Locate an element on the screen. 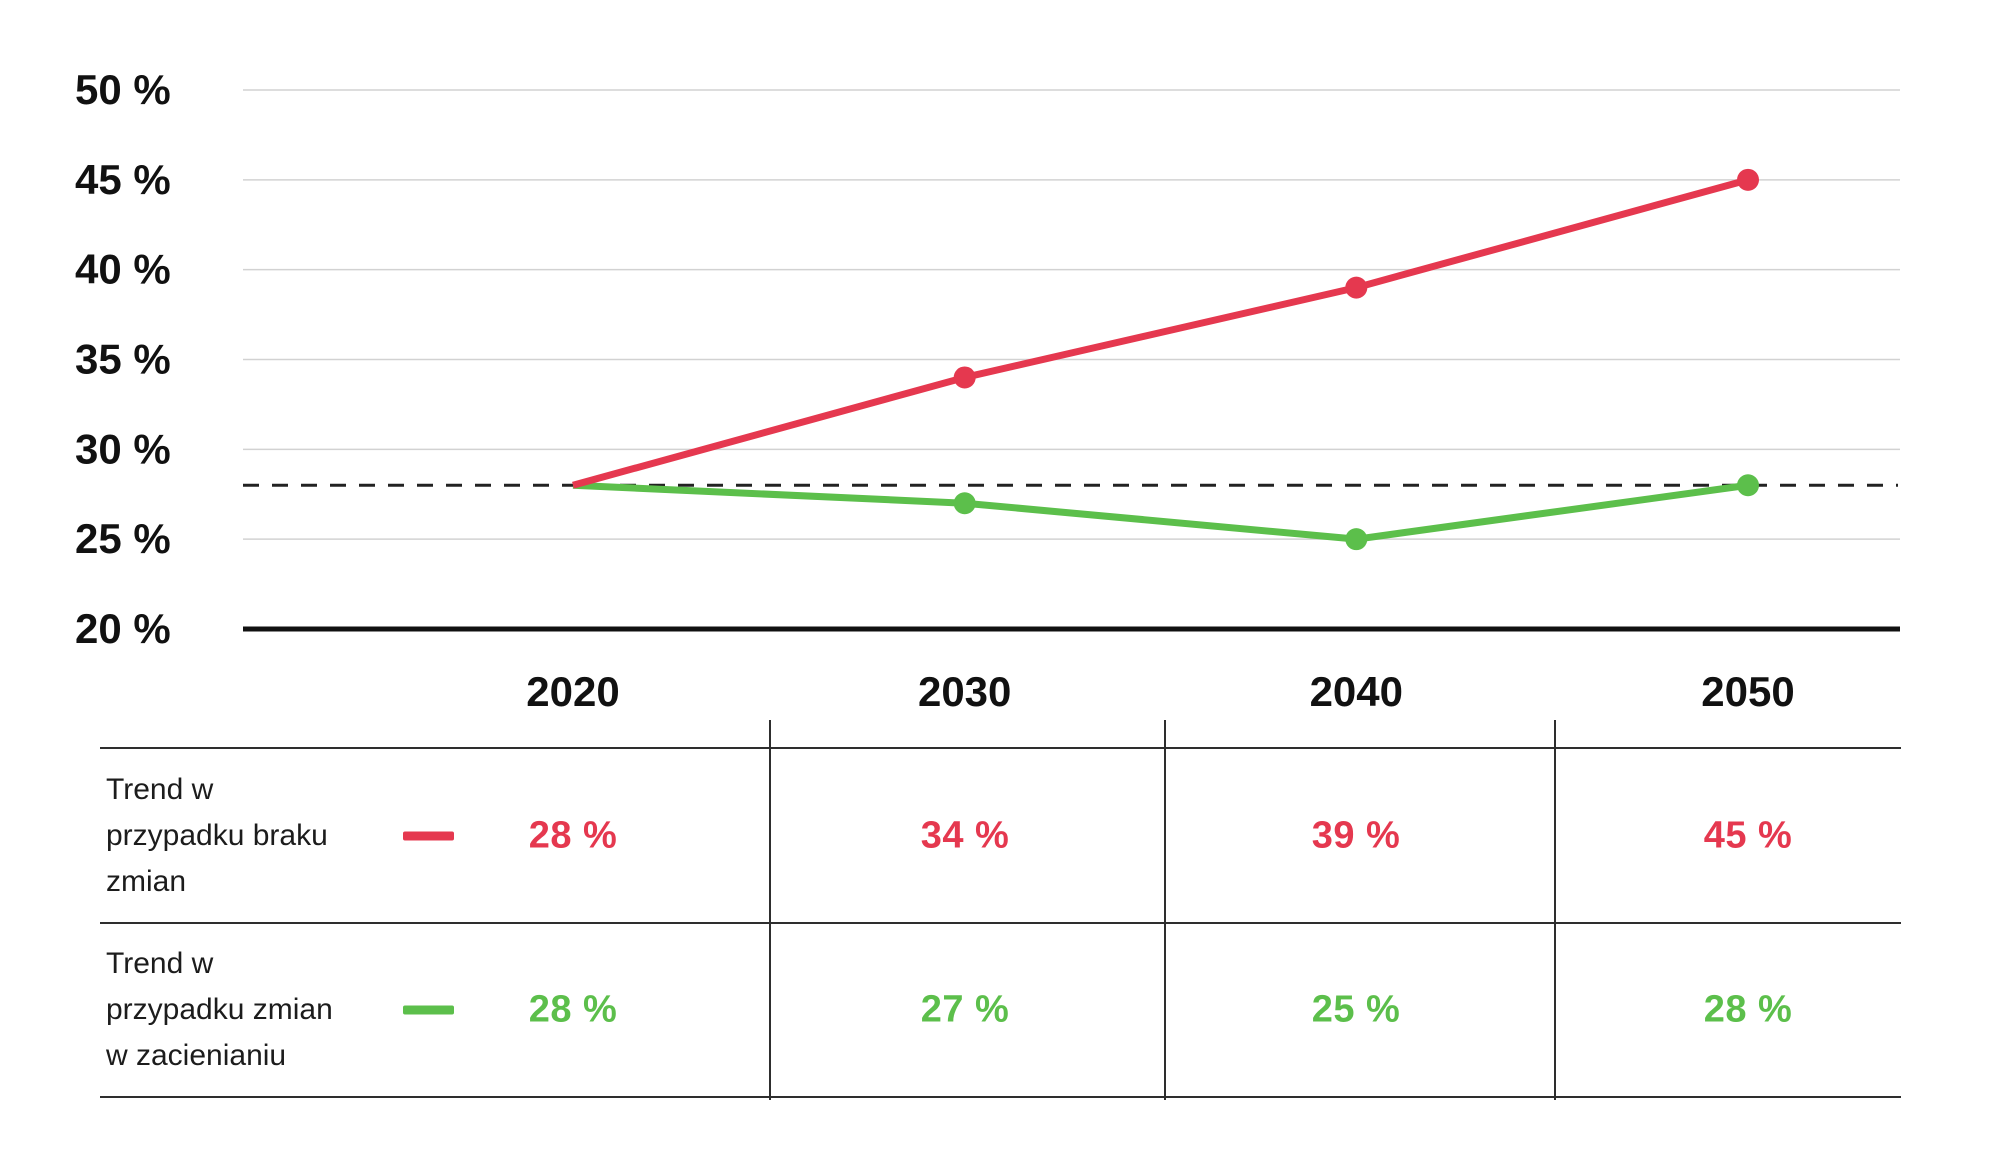 The height and width of the screenshot is (1160, 2000). y-axis-tick-label: 30 % is located at coordinates (123, 448).